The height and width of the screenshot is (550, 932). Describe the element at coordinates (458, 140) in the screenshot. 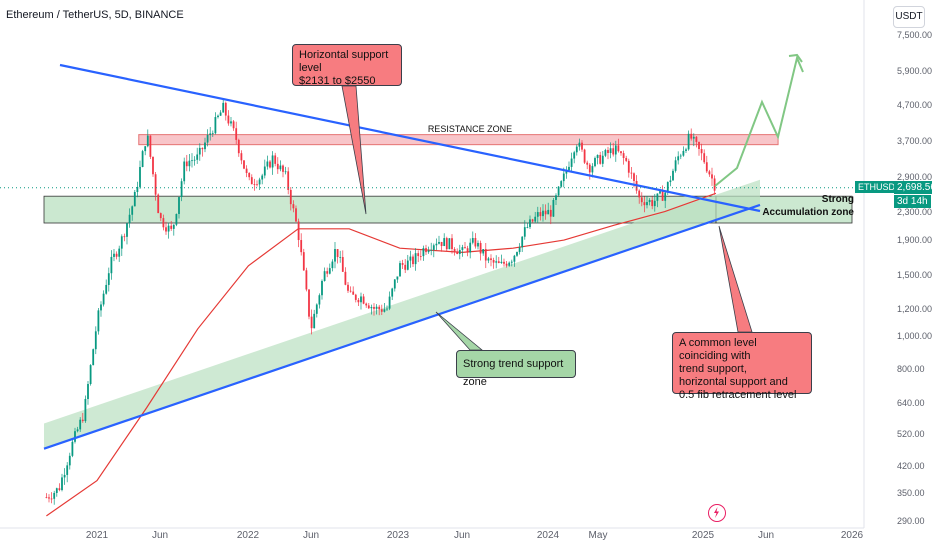

I see `resistance-zone` at that location.